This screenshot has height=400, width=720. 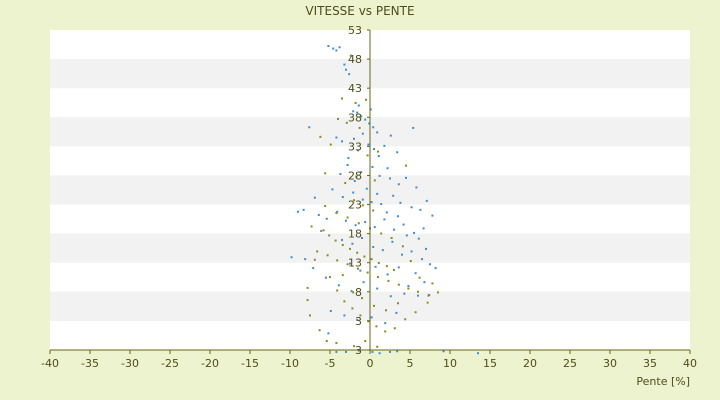 I want to click on y-tick-label: 53, so click(x=355, y=30).